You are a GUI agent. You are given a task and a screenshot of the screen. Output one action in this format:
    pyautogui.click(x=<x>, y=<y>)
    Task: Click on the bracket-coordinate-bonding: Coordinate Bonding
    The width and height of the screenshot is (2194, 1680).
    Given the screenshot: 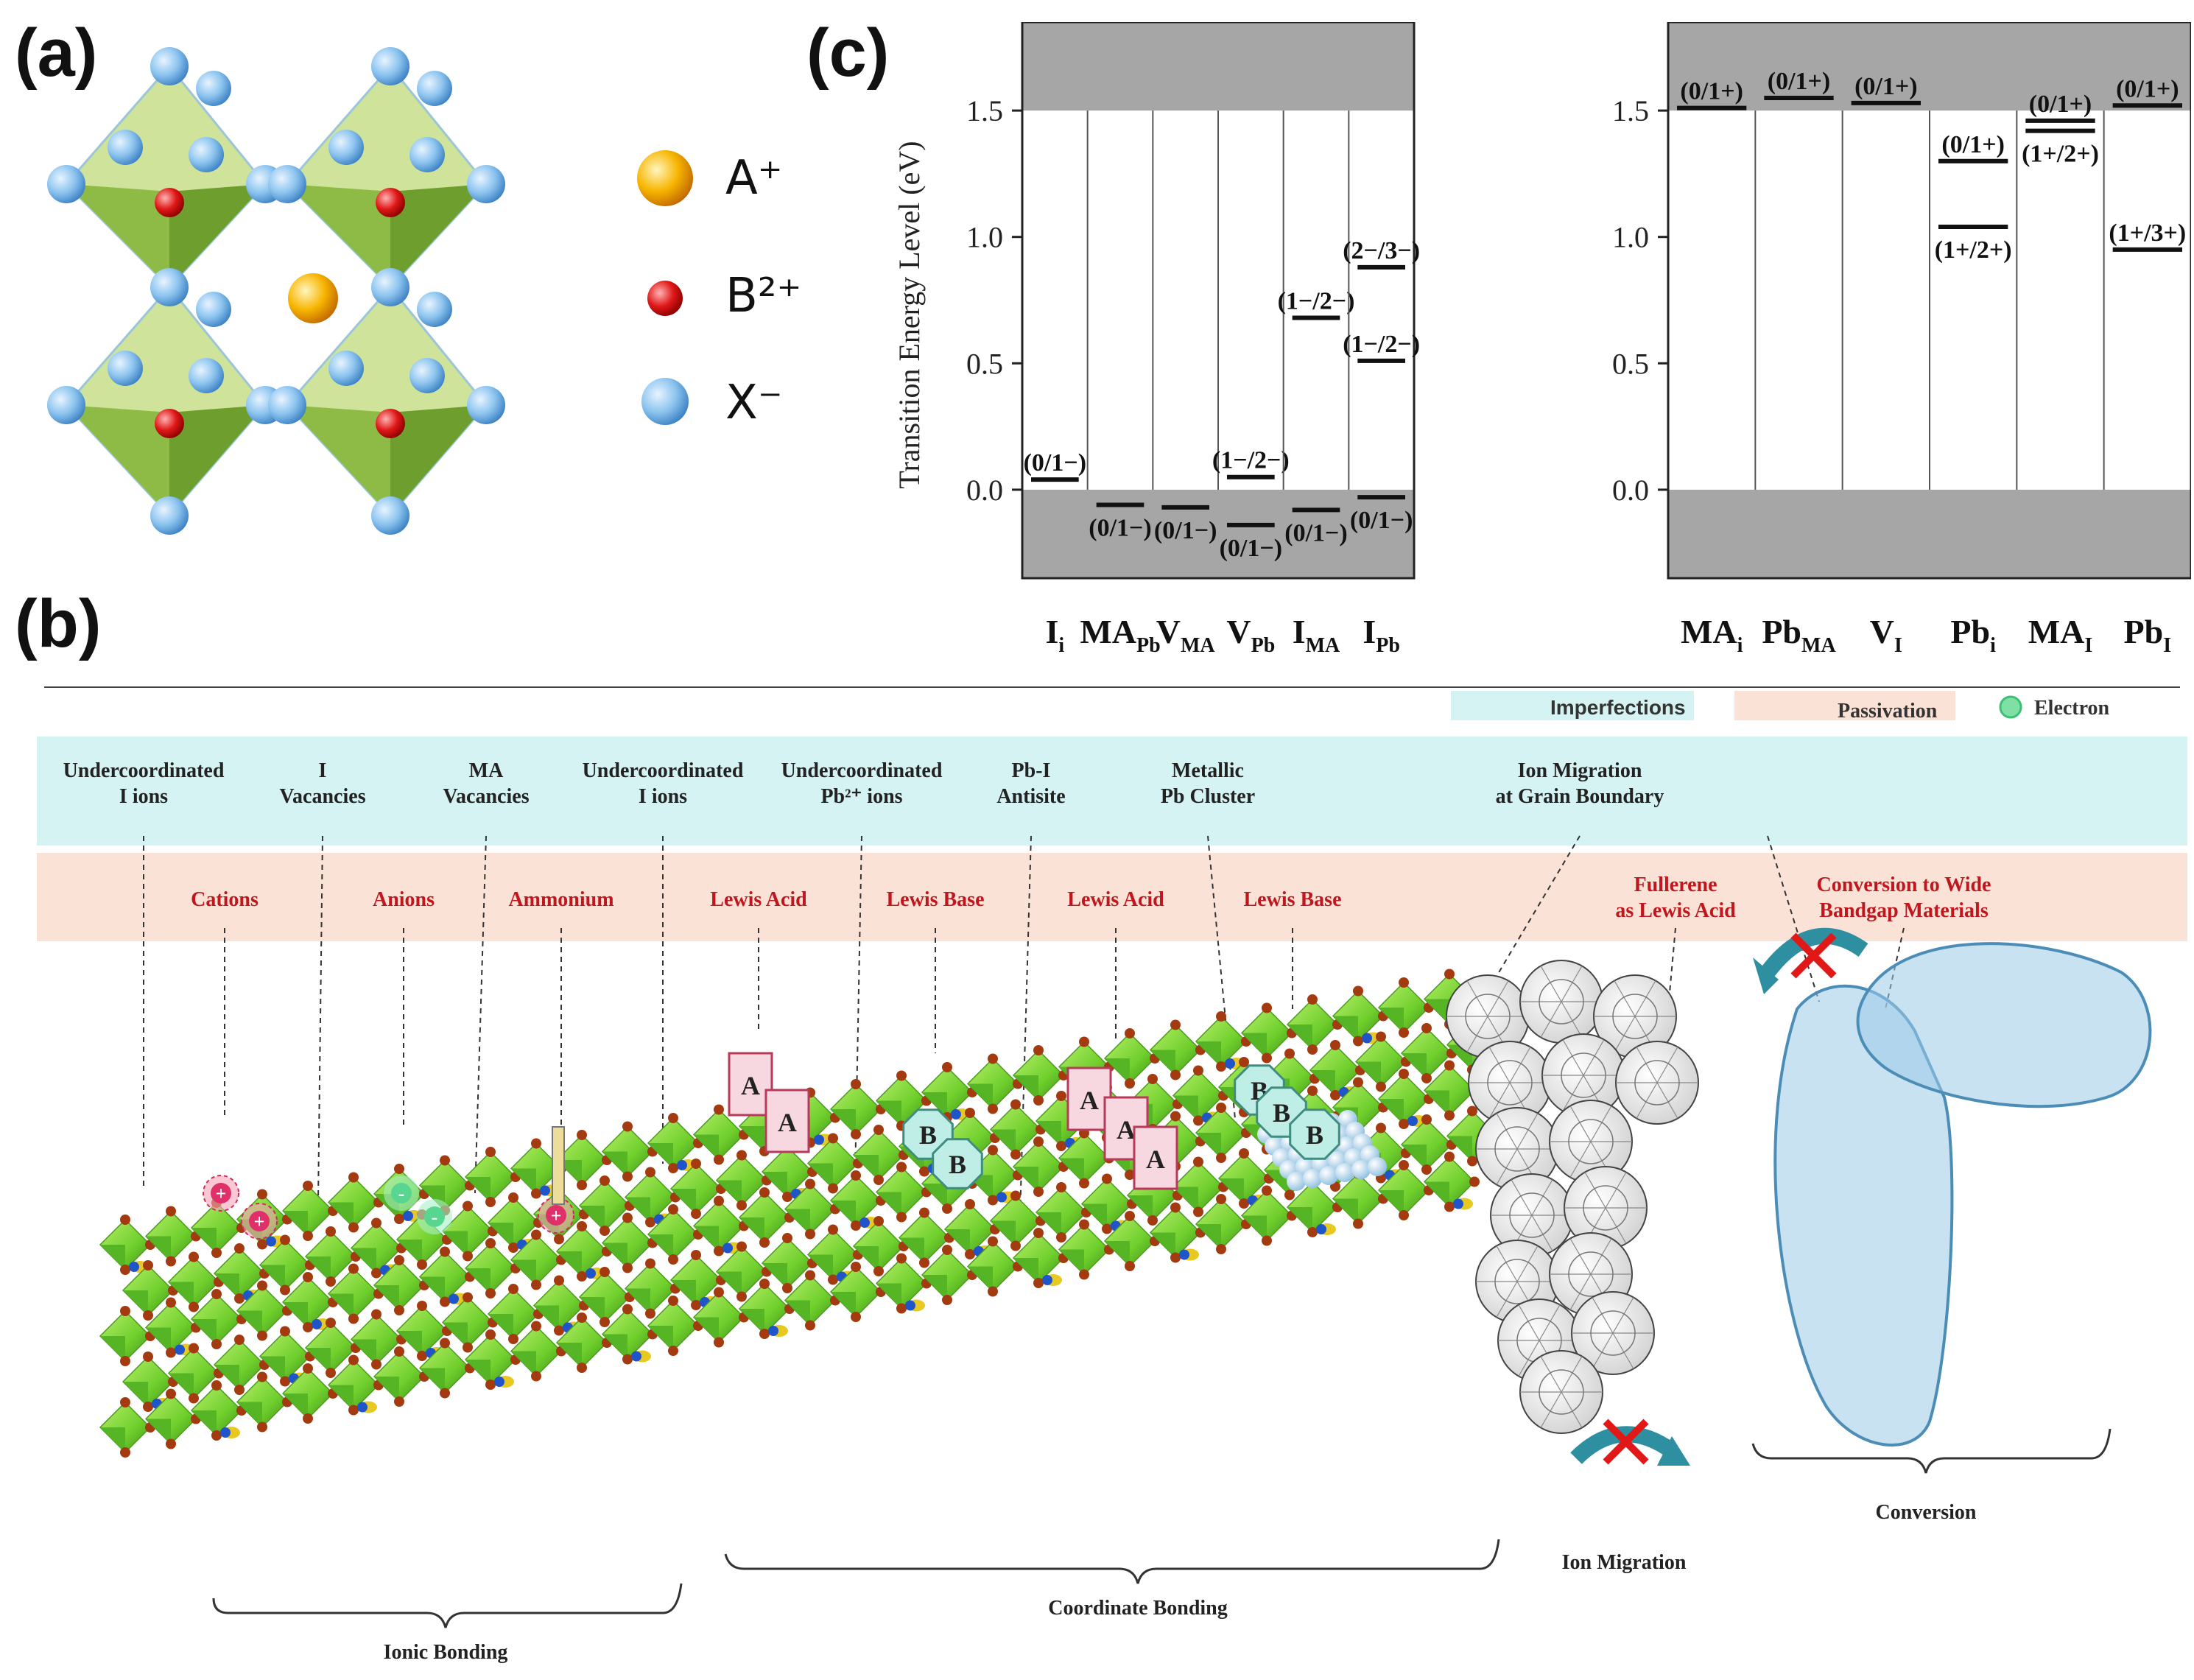 What is the action you would take?
    pyautogui.click(x=1138, y=1609)
    